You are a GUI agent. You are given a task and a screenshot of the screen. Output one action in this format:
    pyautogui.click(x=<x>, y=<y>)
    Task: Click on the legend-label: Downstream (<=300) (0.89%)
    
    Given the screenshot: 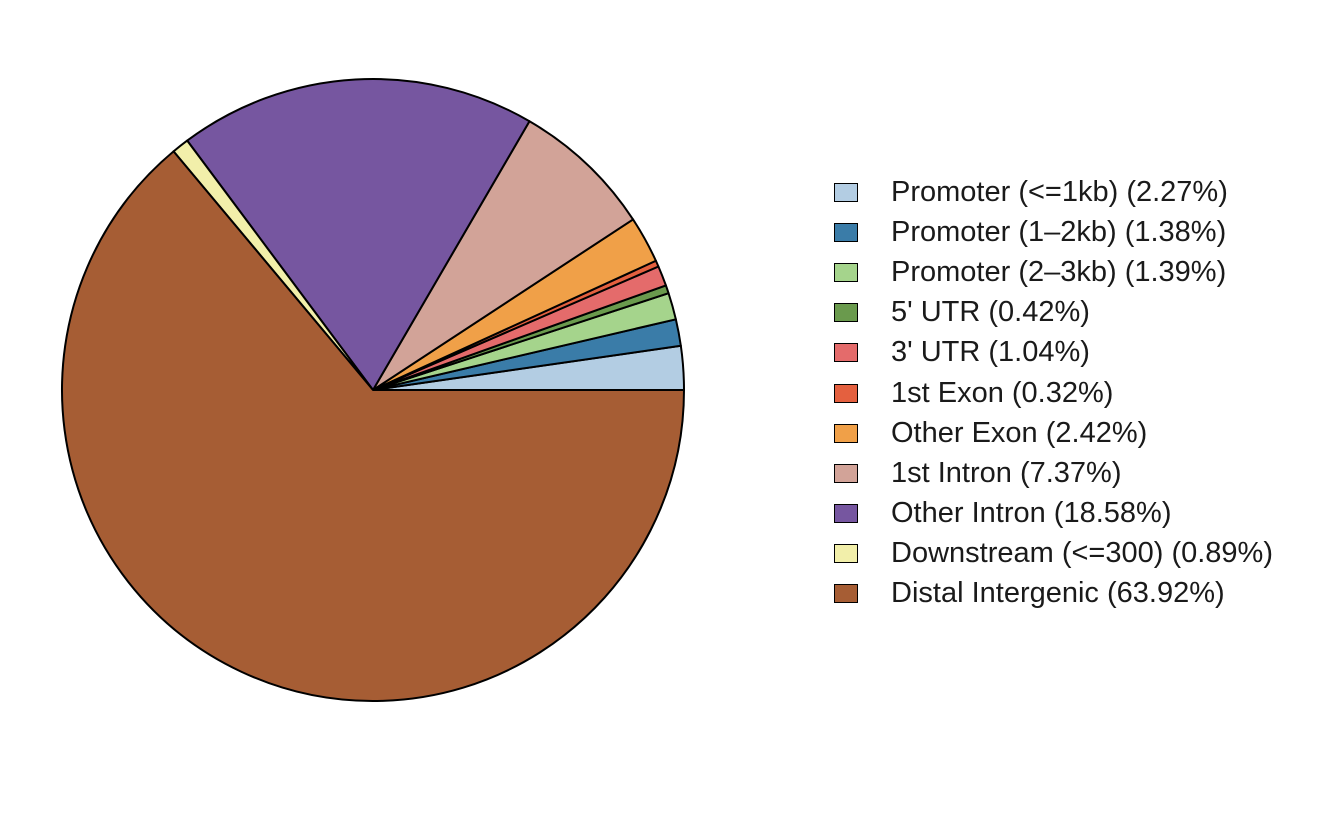 What is the action you would take?
    pyautogui.click(x=1082, y=553)
    